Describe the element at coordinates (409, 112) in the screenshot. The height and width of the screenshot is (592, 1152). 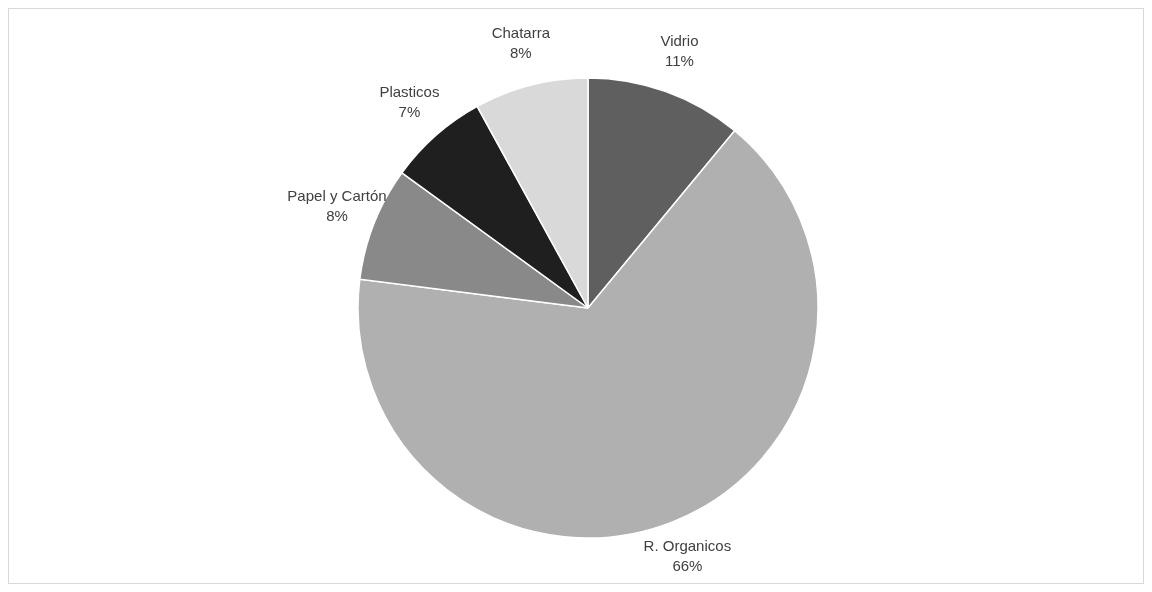
I see `data-label: 7%` at that location.